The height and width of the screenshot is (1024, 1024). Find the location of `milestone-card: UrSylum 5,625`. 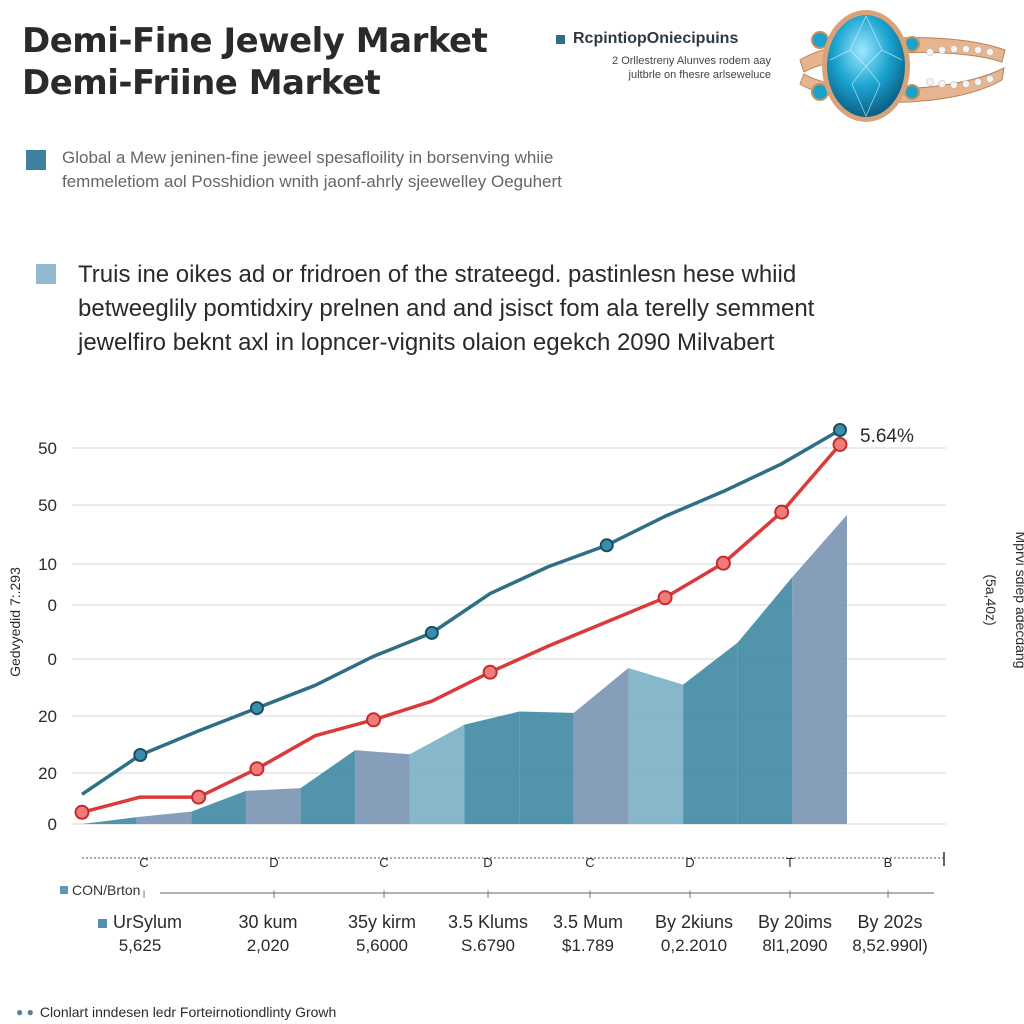

milestone-card: UrSylum 5,625 is located at coordinates (139, 934).